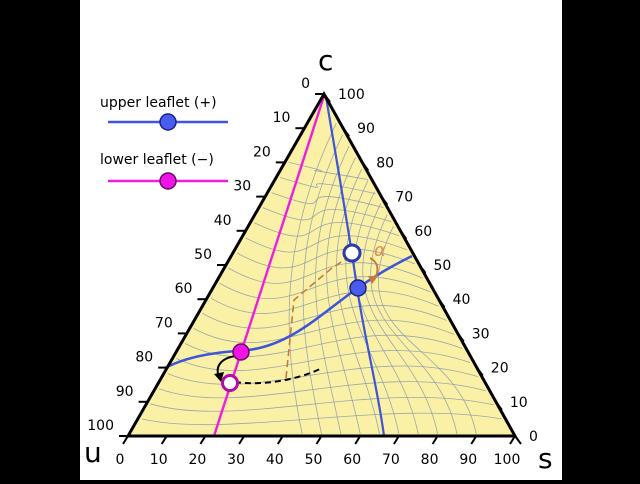 This screenshot has height=484, width=640. I want to click on legend-lower-label: lower leaflet (−), so click(157, 160).